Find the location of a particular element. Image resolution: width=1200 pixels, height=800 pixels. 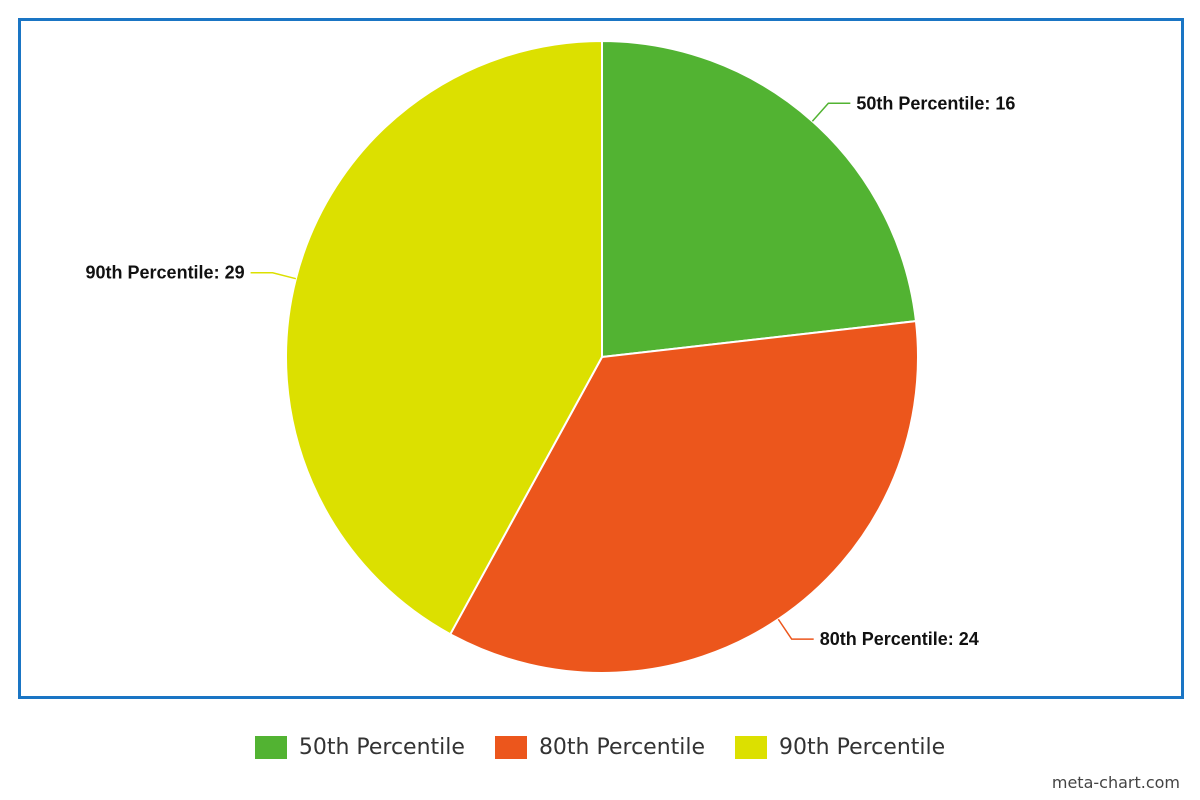

legend-swatch-80th is located at coordinates (510, 747).